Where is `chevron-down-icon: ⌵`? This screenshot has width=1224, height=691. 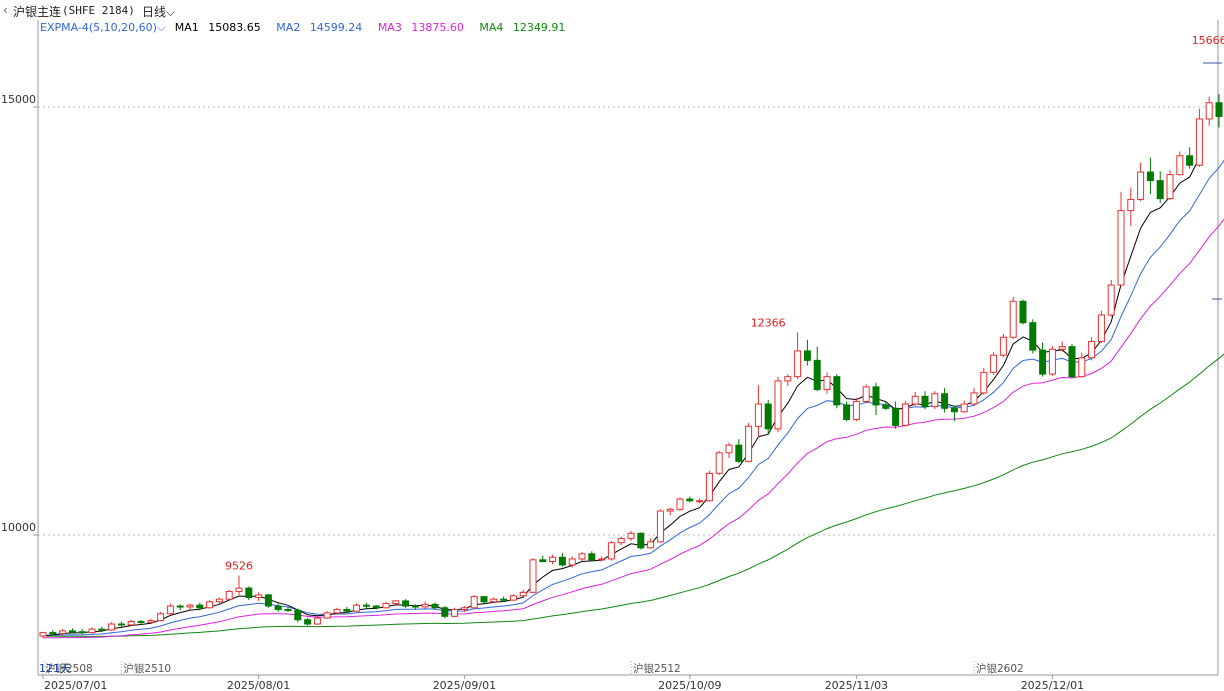
chevron-down-icon: ⌵ is located at coordinates (161, 27).